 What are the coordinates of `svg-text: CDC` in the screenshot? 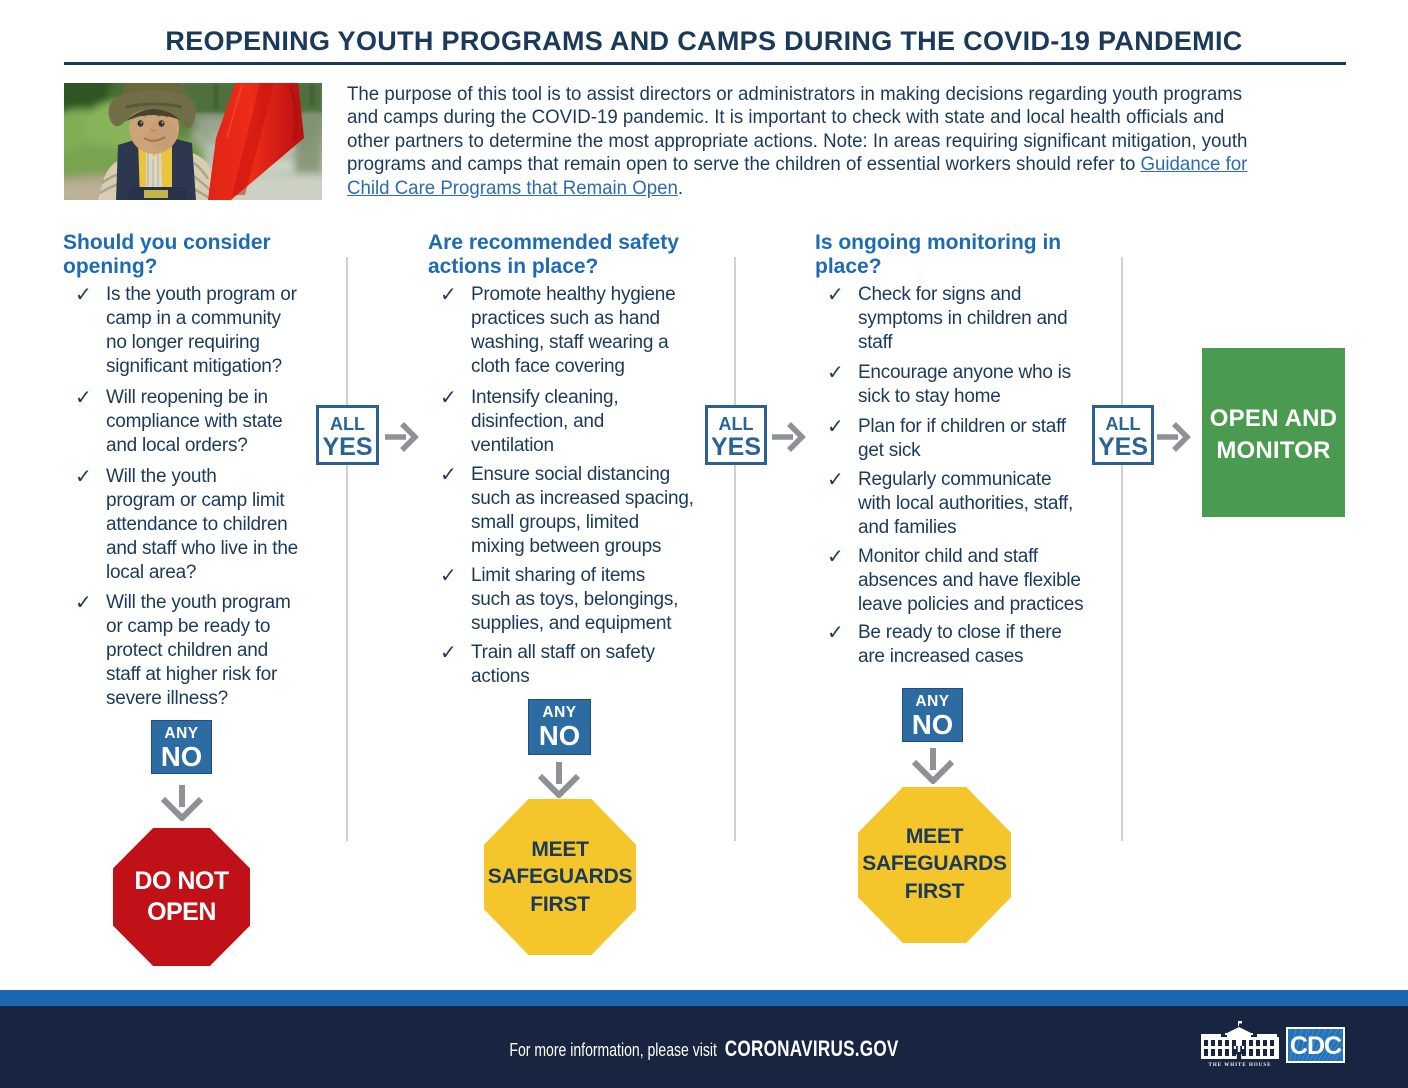 It's located at (1316, 1046).